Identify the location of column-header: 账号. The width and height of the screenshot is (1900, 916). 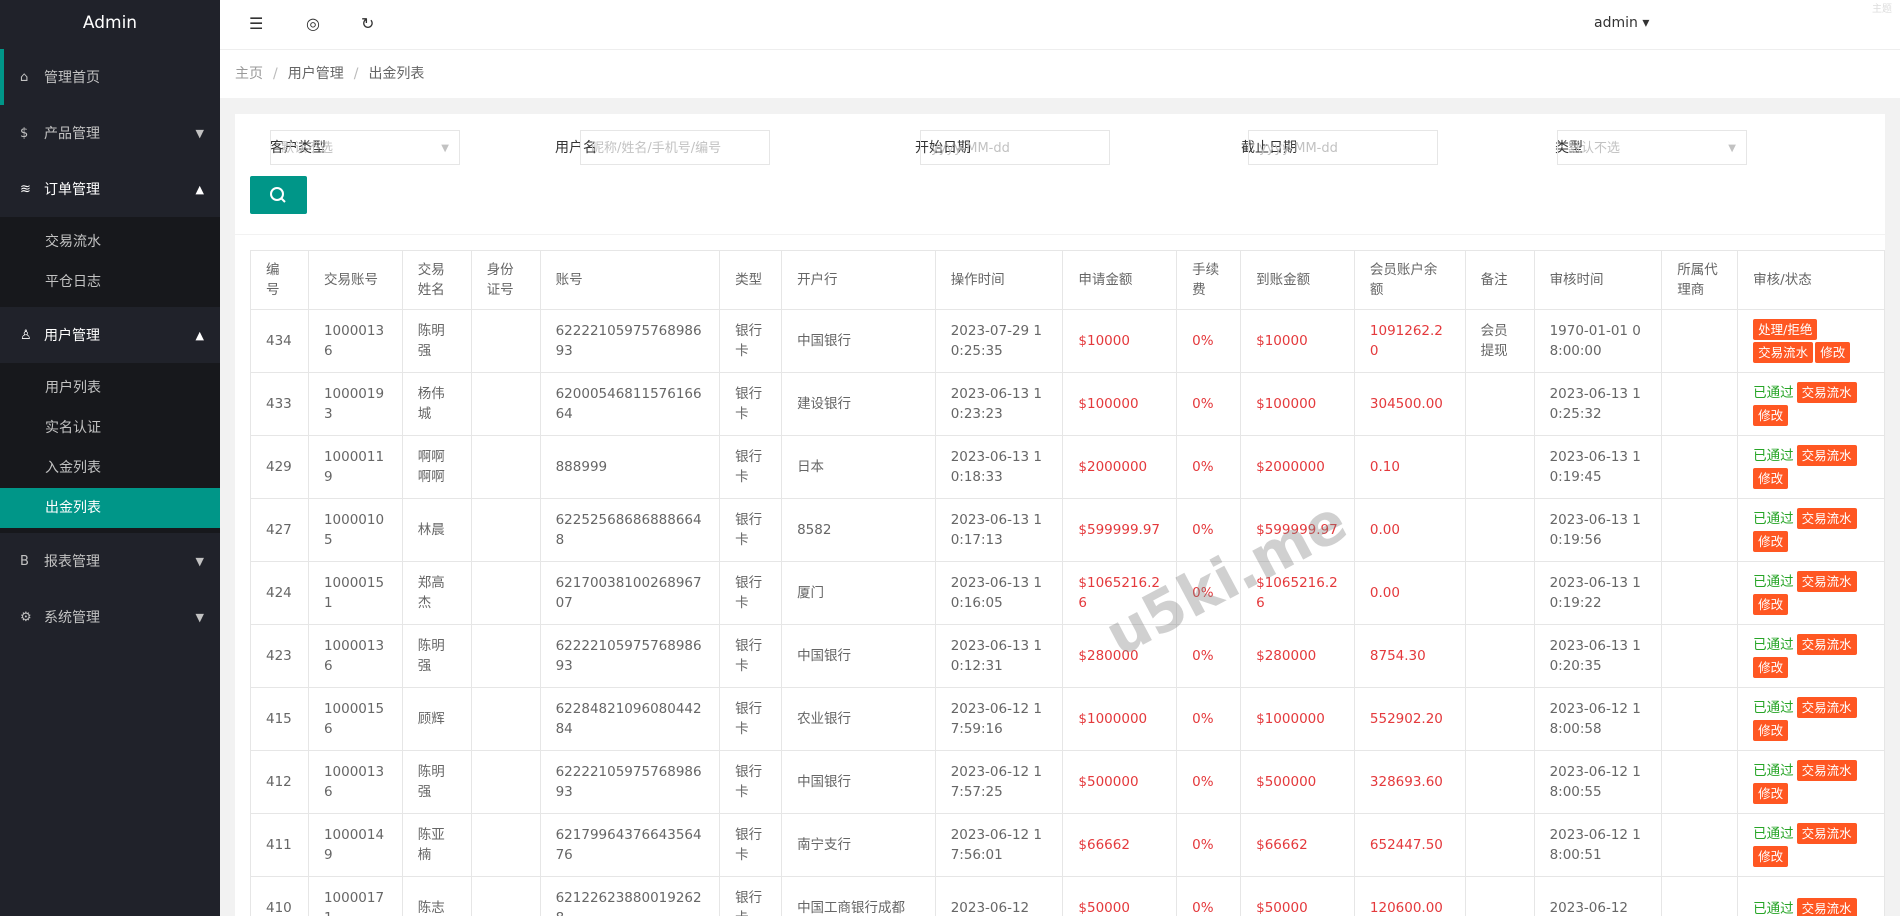
(630, 280).